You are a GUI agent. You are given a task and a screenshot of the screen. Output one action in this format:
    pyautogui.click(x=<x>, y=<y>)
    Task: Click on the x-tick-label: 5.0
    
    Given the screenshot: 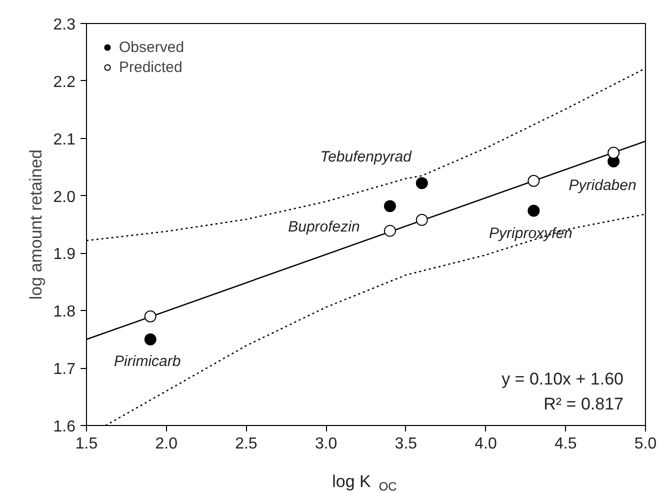 What is the action you would take?
    pyautogui.click(x=645, y=444)
    